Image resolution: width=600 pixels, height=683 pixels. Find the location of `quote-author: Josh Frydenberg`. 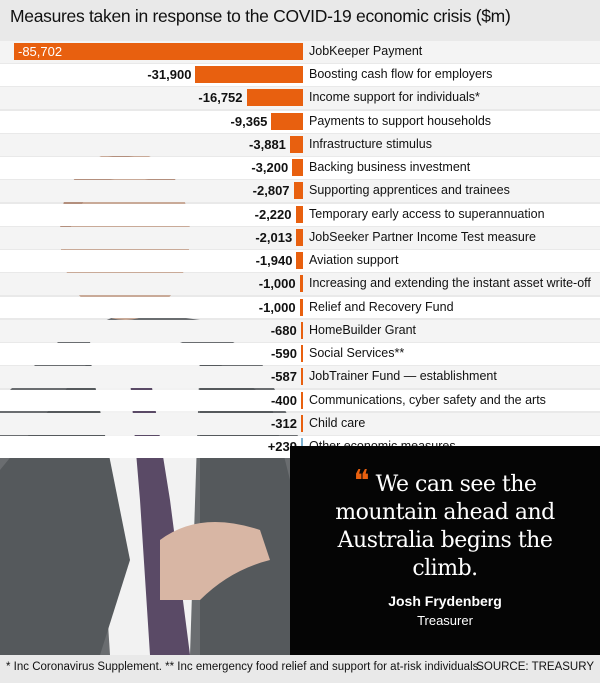

quote-author: Josh Frydenberg is located at coordinates (445, 601).